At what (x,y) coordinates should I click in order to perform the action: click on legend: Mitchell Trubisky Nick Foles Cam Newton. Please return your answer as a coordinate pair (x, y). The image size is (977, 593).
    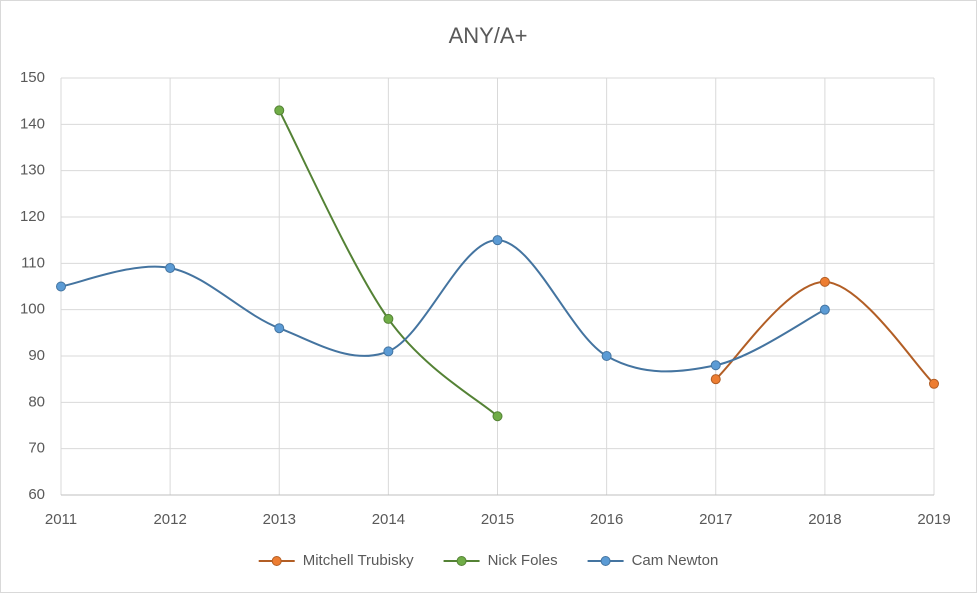
    Looking at the image, I should click on (488, 560).